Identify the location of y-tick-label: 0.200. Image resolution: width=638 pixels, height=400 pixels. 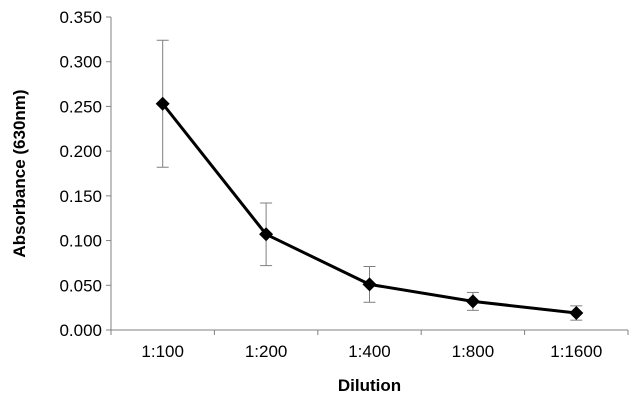
(80, 151).